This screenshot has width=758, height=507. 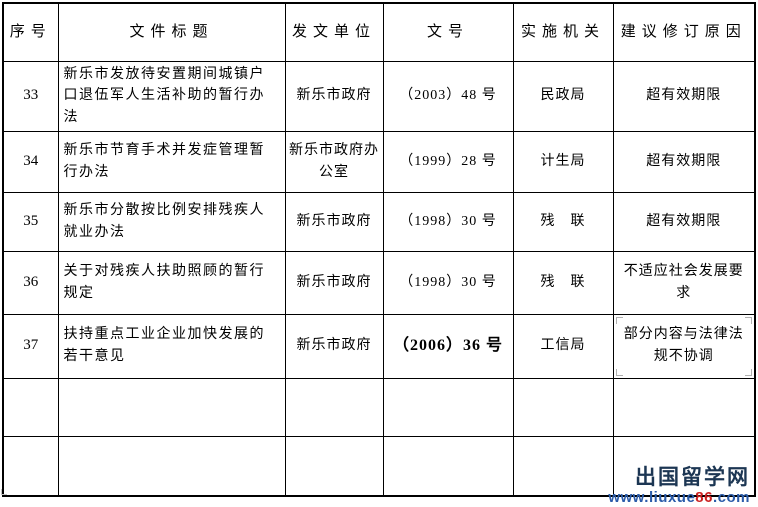 I want to click on cell-serial: 37, so click(x=30, y=346).